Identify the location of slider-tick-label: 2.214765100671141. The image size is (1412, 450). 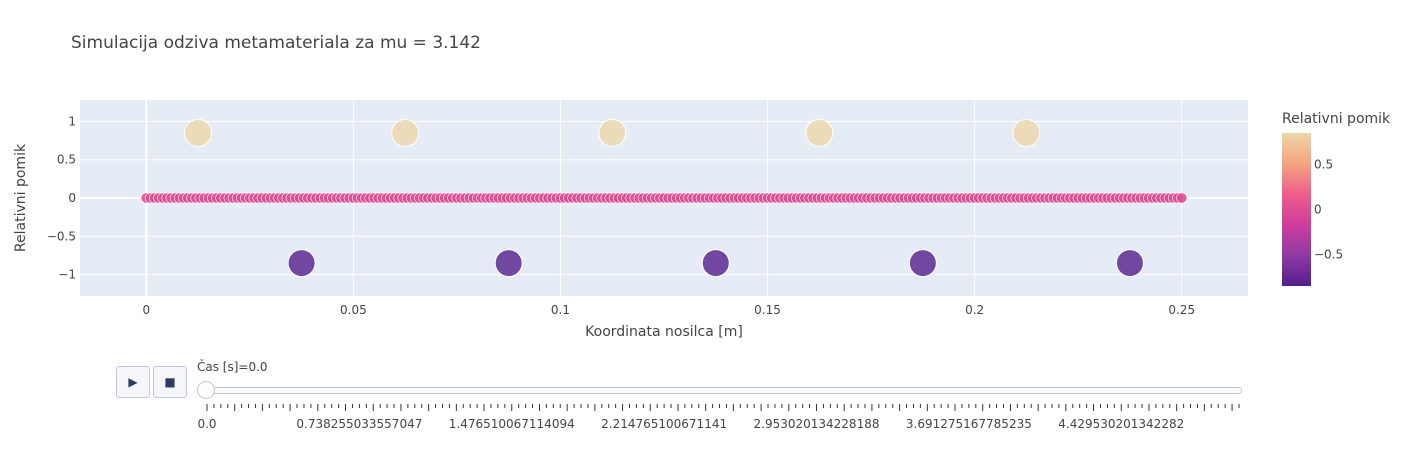
(664, 424).